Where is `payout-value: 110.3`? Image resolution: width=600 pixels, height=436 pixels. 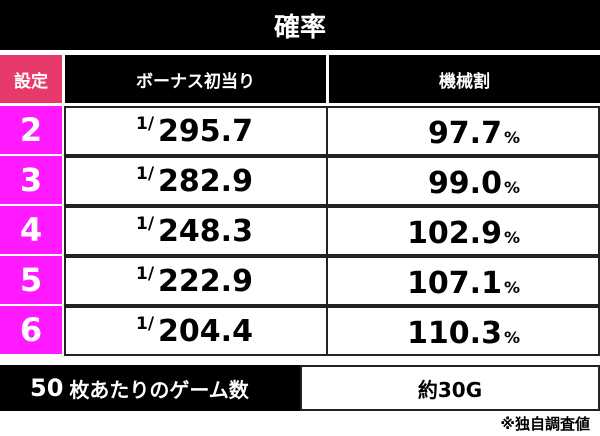
payout-value: 110.3 is located at coordinates (454, 333).